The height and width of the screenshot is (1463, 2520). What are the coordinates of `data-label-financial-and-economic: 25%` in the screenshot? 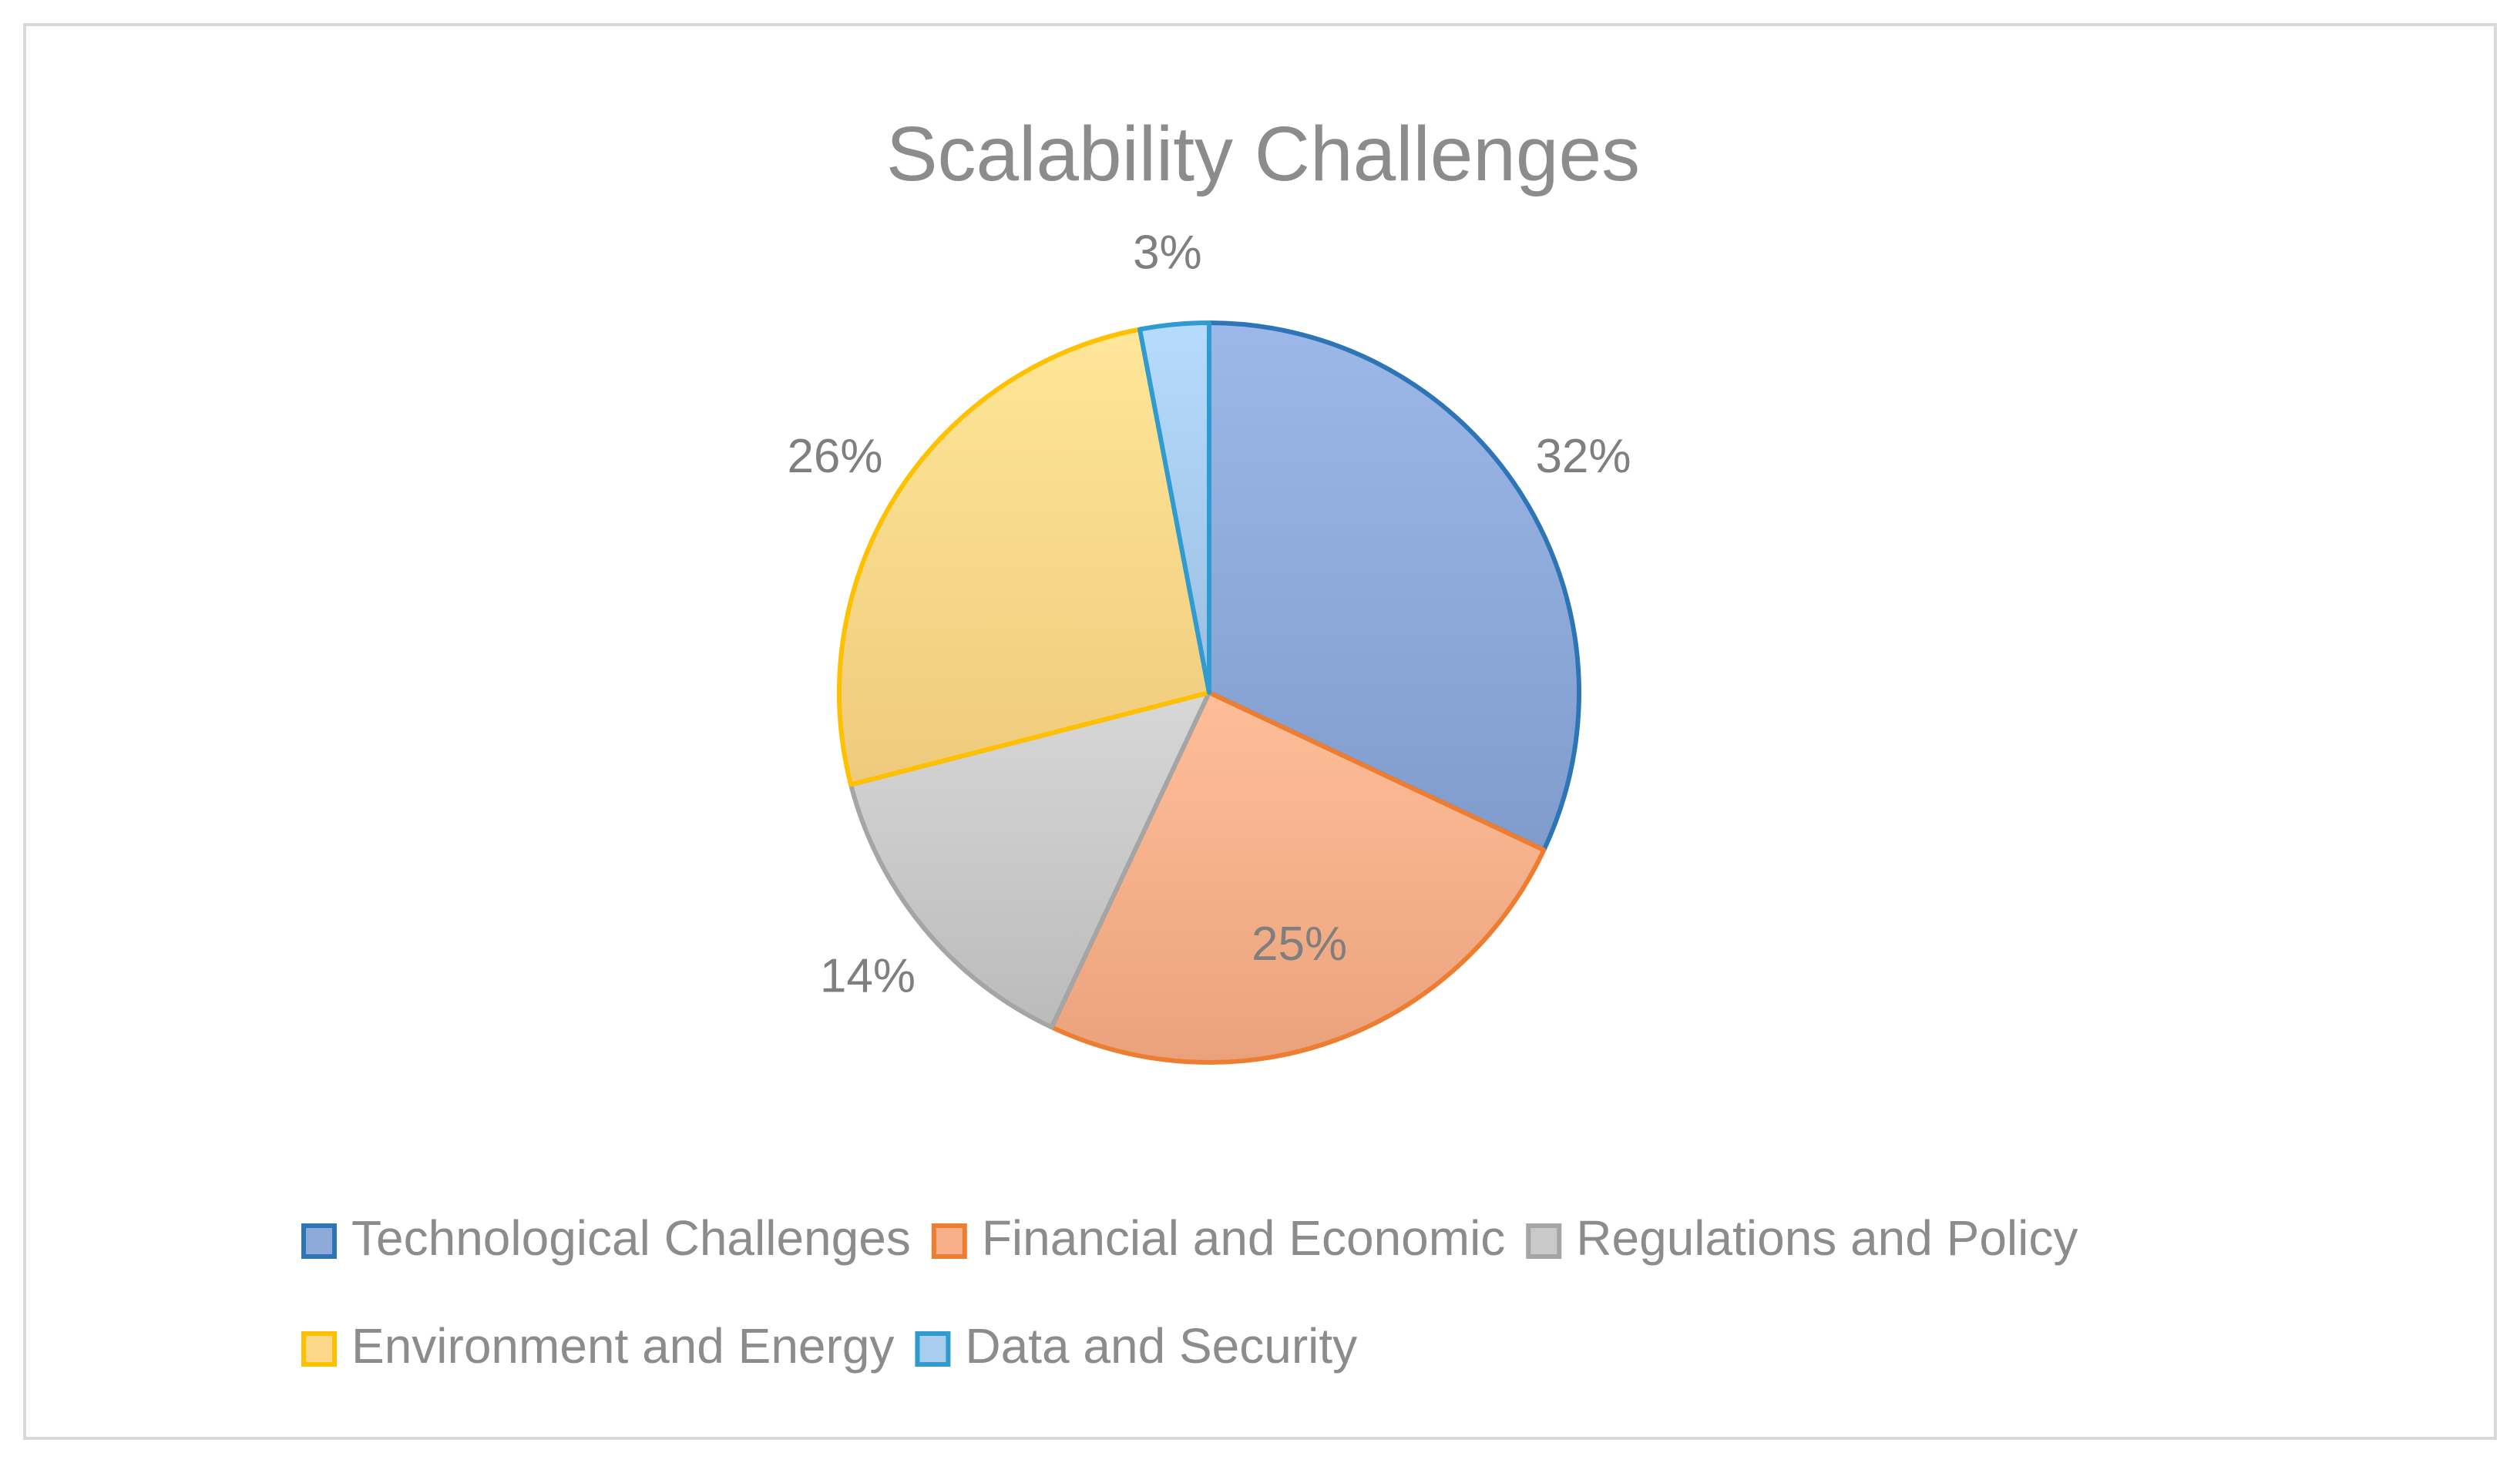 It's located at (1300, 944).